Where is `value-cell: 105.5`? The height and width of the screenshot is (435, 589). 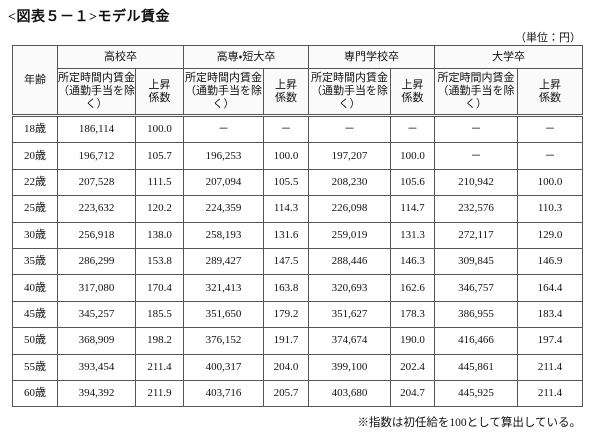 value-cell: 105.5 is located at coordinates (286, 182).